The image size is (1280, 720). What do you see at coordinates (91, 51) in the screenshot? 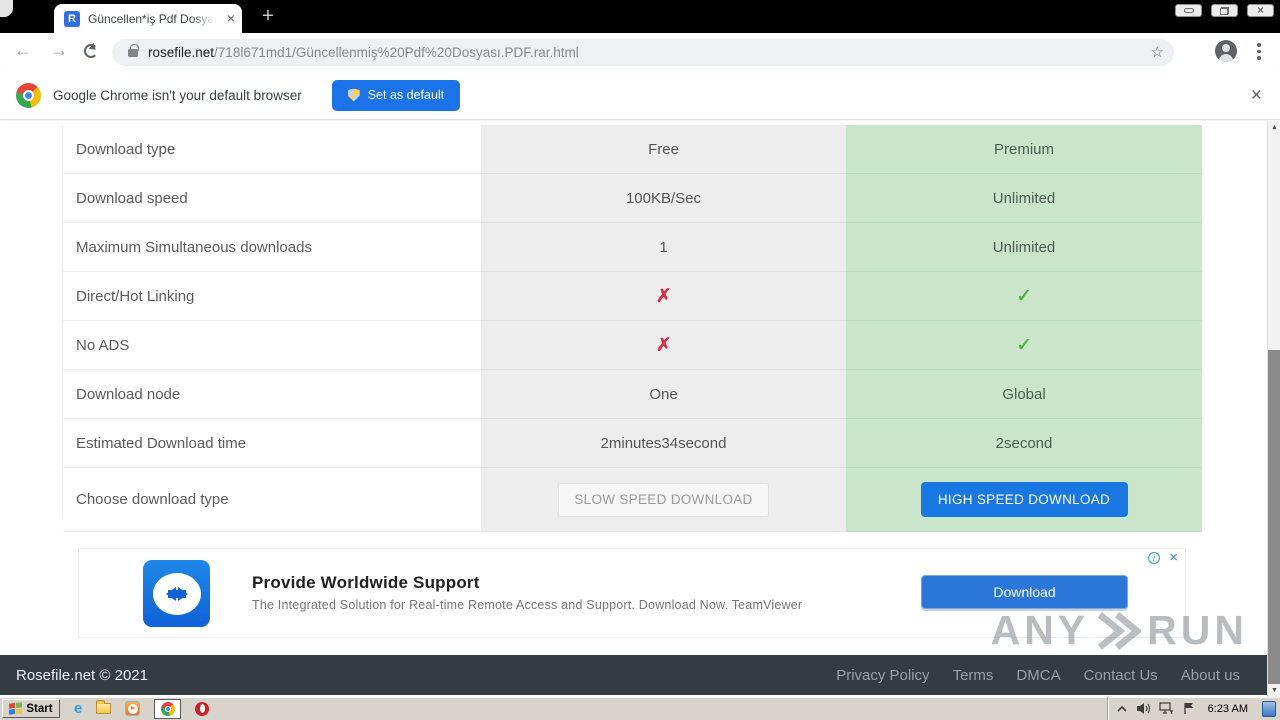
I see `refresh-icon` at bounding box center [91, 51].